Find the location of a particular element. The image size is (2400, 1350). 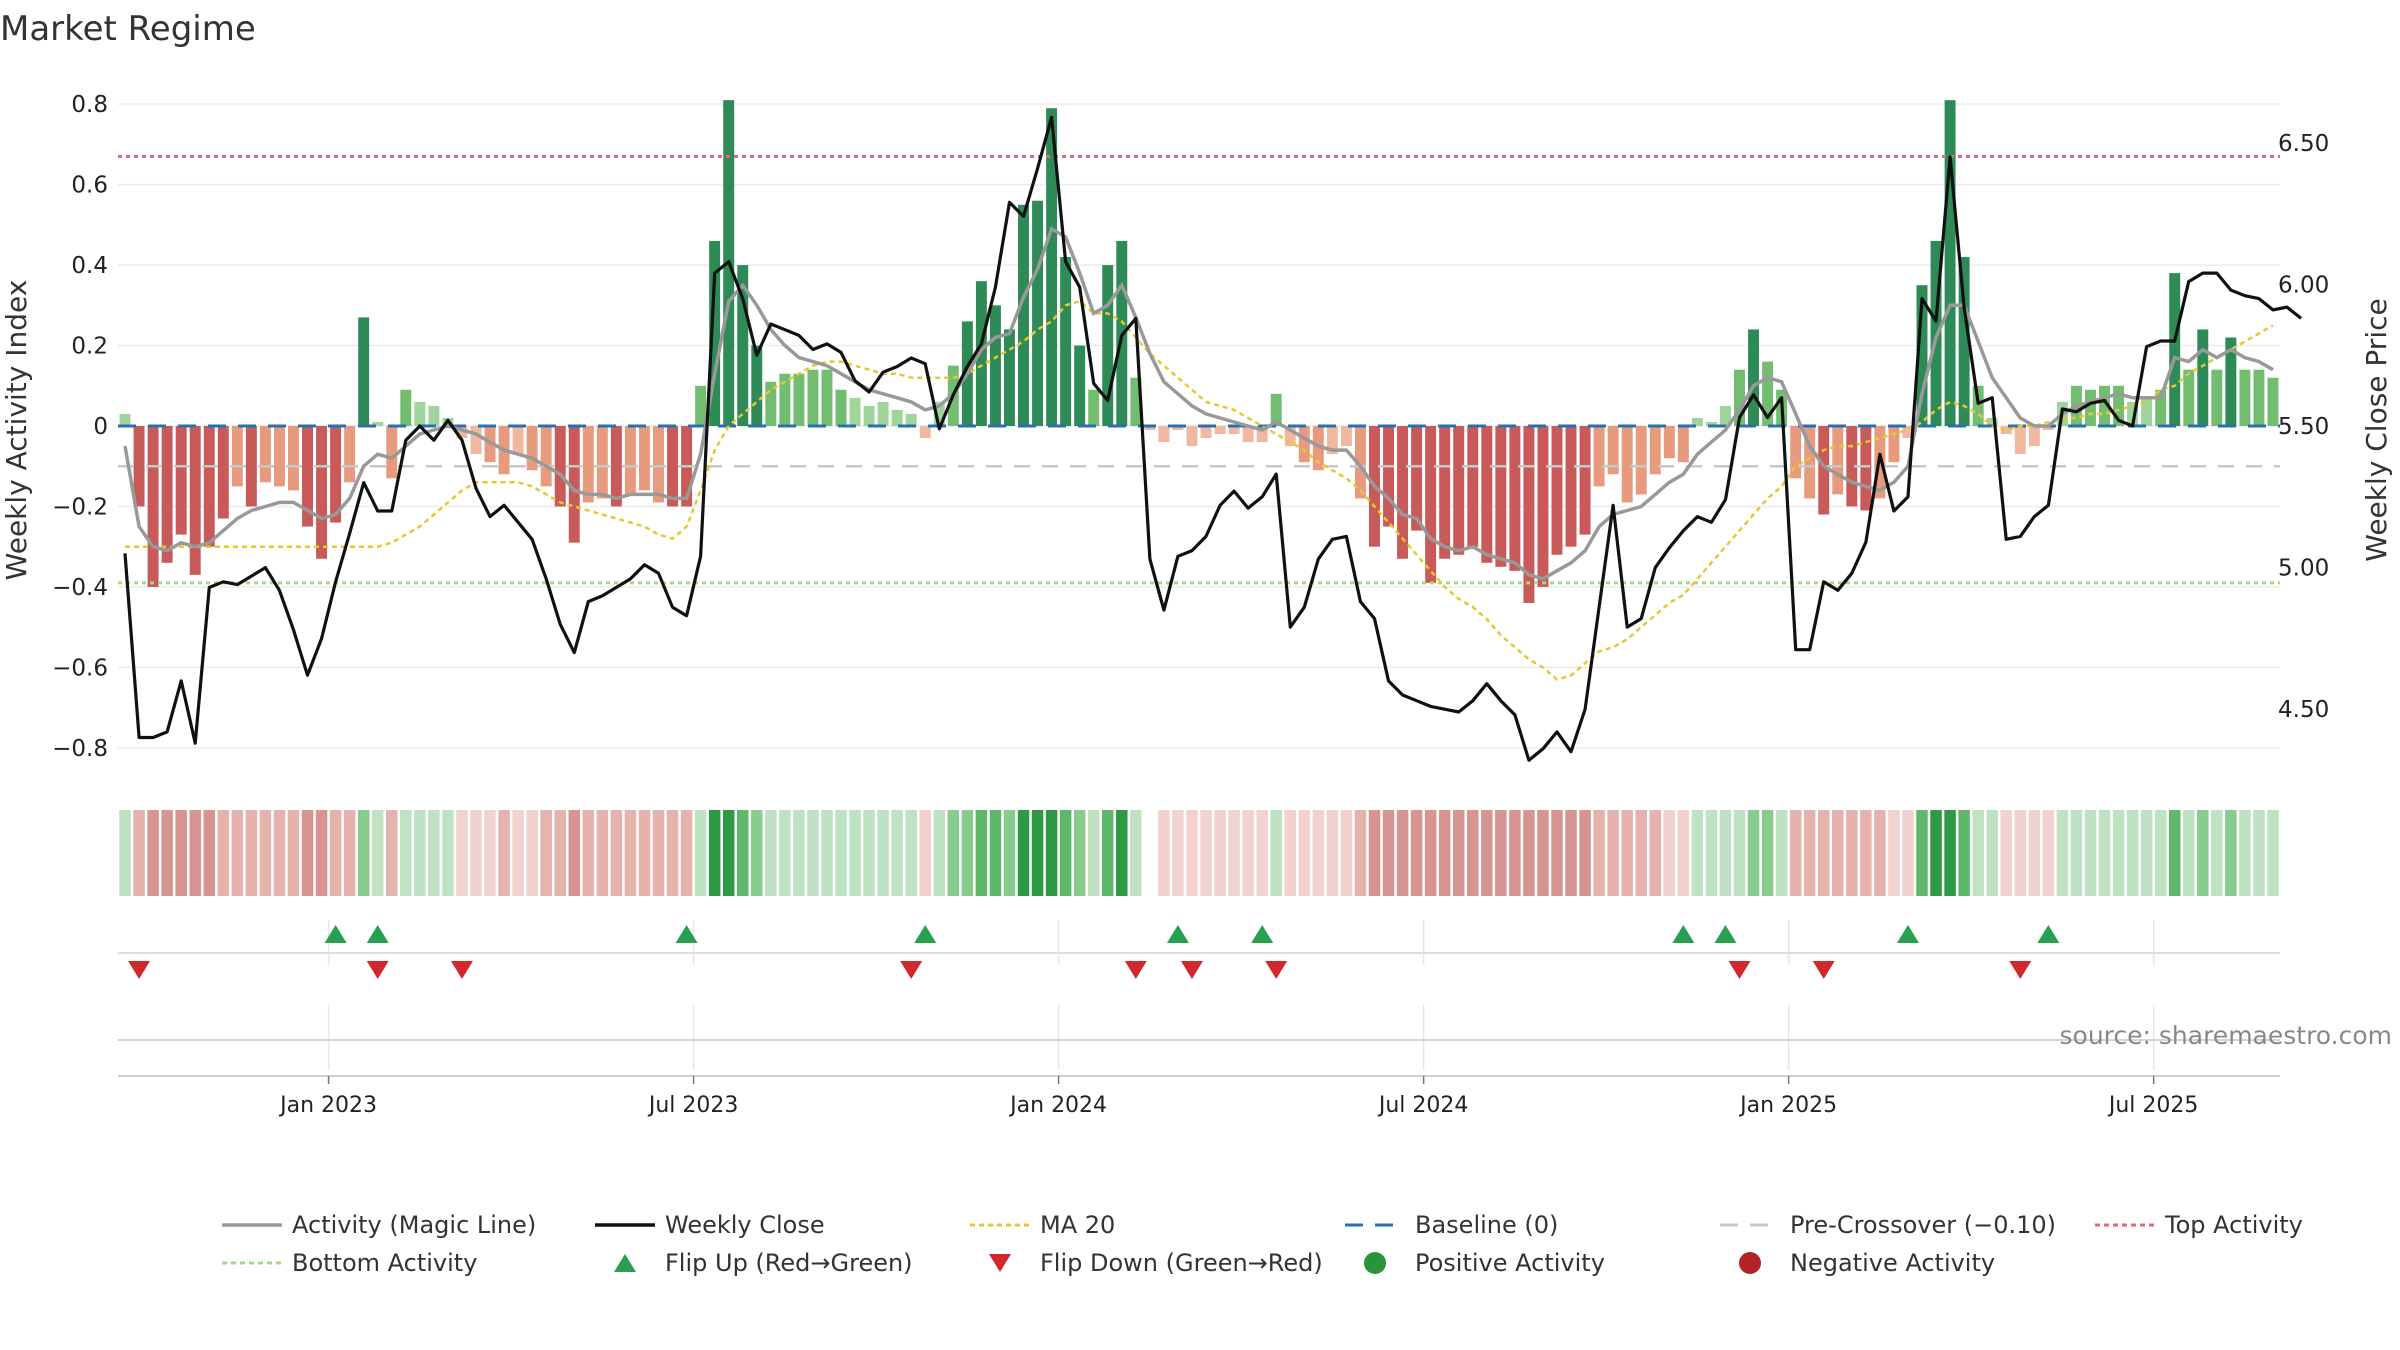

y-left-tick-label: −0.6 is located at coordinates (80, 668).